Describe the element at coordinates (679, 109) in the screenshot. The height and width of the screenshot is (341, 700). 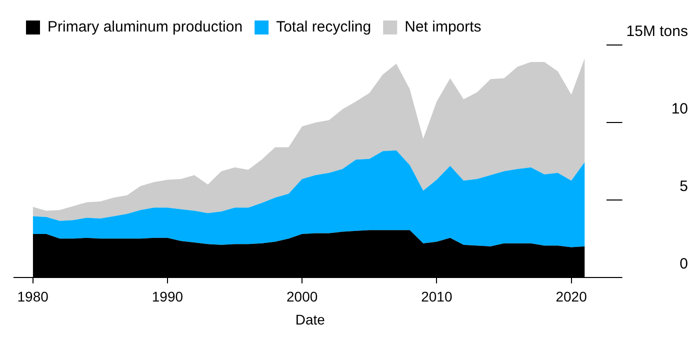
I see `y-tick-label: 10` at that location.